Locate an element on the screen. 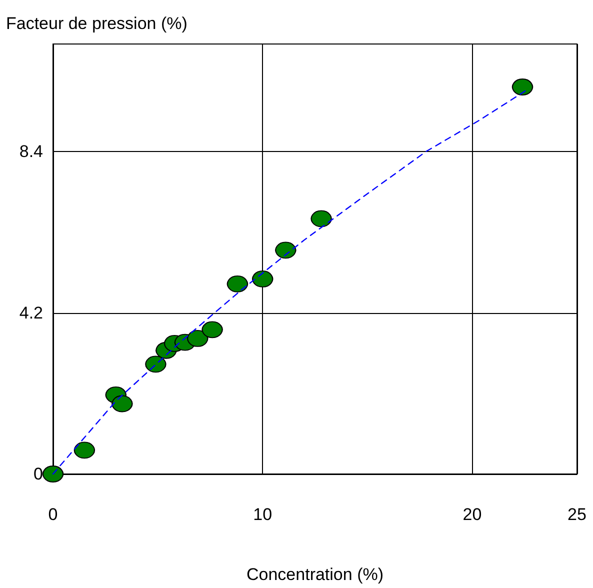 Image resolution: width=593 pixels, height=588 pixels. y-tick-label: 4.2 is located at coordinates (31, 312).